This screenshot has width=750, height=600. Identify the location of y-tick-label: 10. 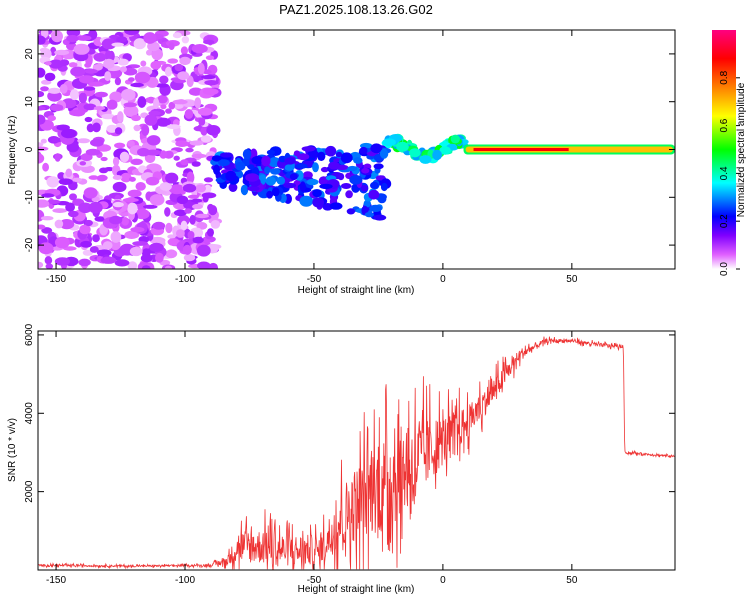
(29, 102).